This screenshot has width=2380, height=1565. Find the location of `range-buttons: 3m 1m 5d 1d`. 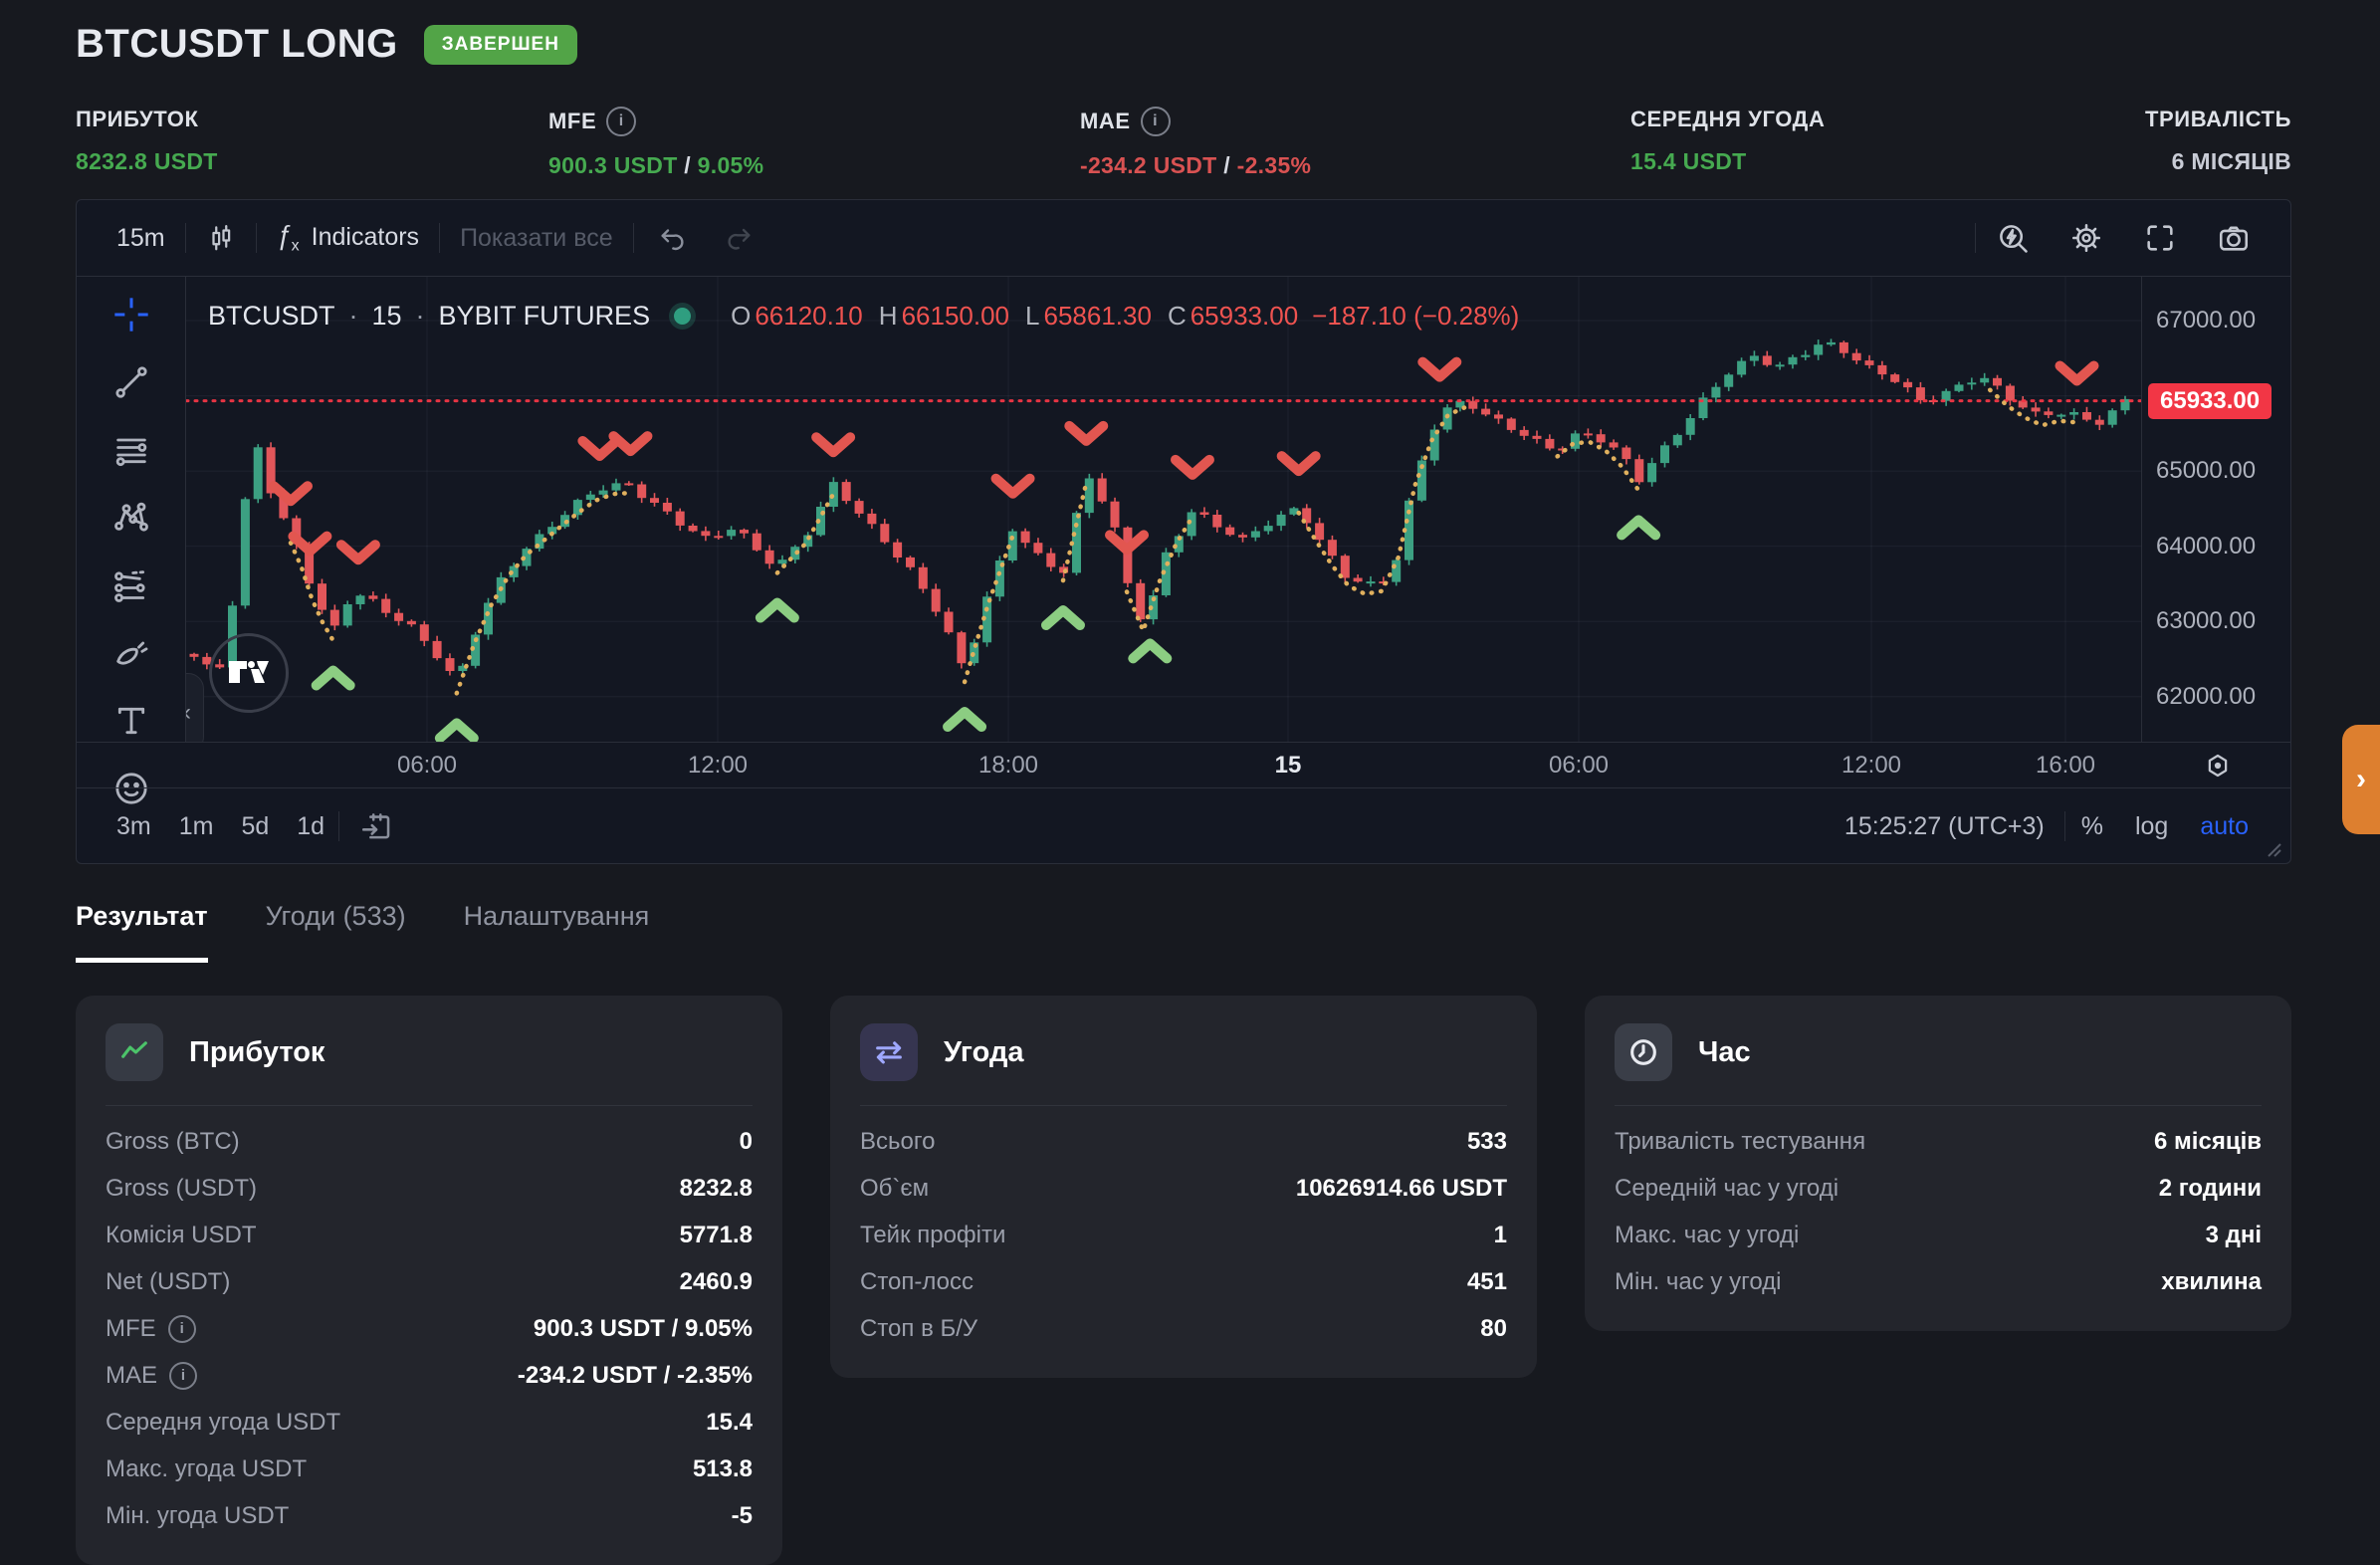

range-buttons: 3m 1m 5d 1d is located at coordinates (220, 826).